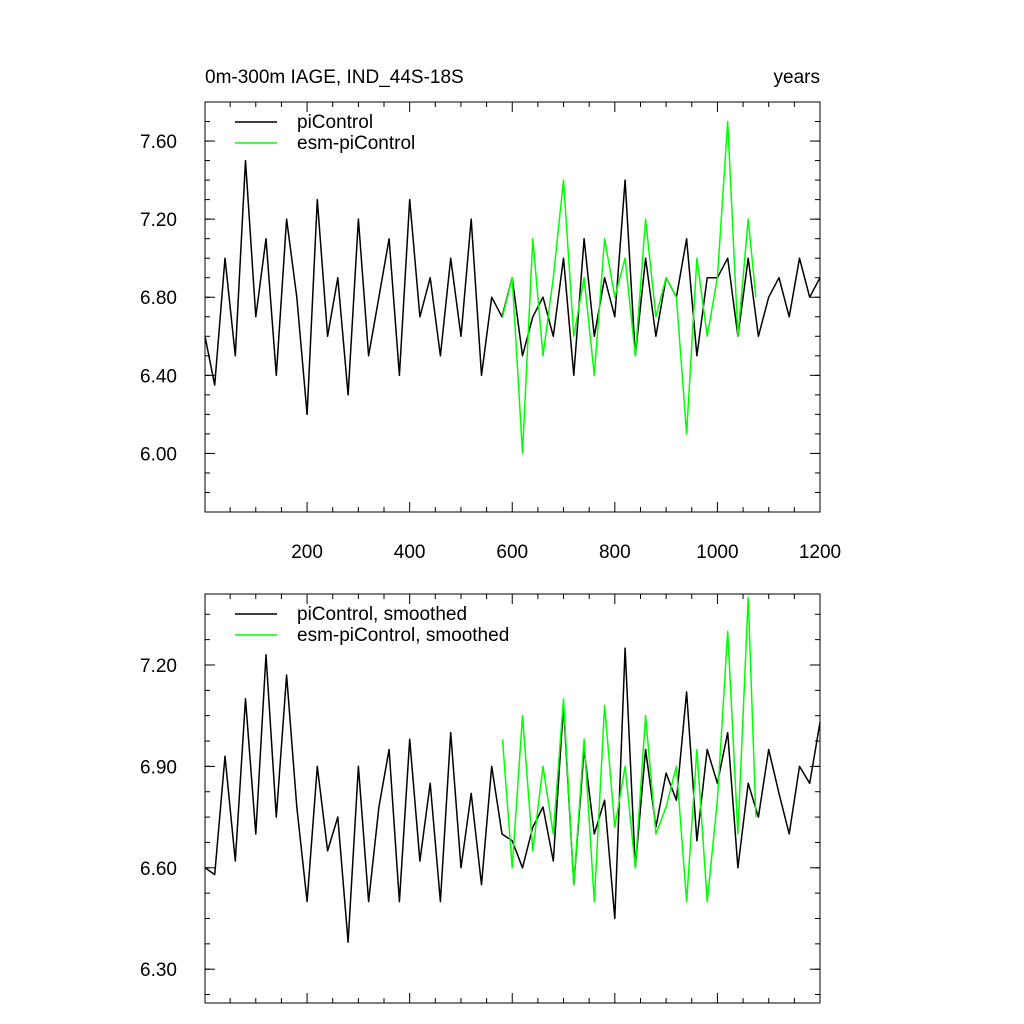  I want to click on x-tick-label: 200, so click(307, 552).